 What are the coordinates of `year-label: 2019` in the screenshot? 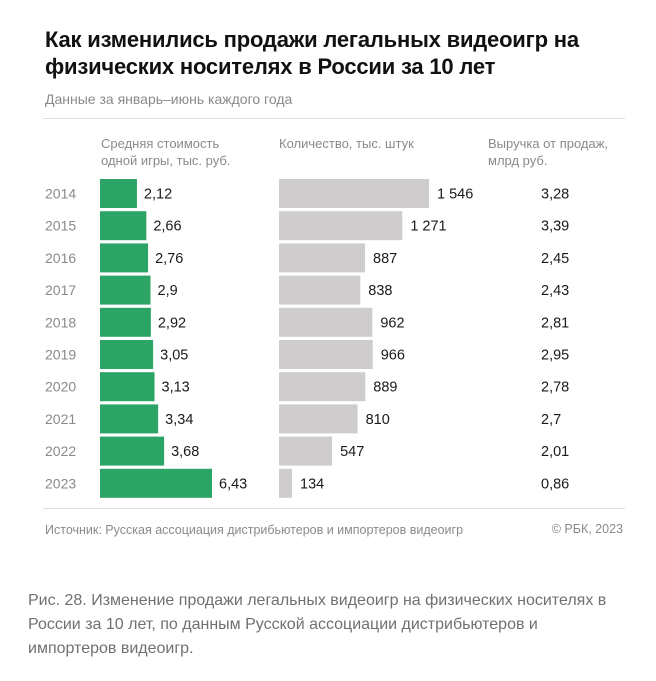 It's located at (60, 355).